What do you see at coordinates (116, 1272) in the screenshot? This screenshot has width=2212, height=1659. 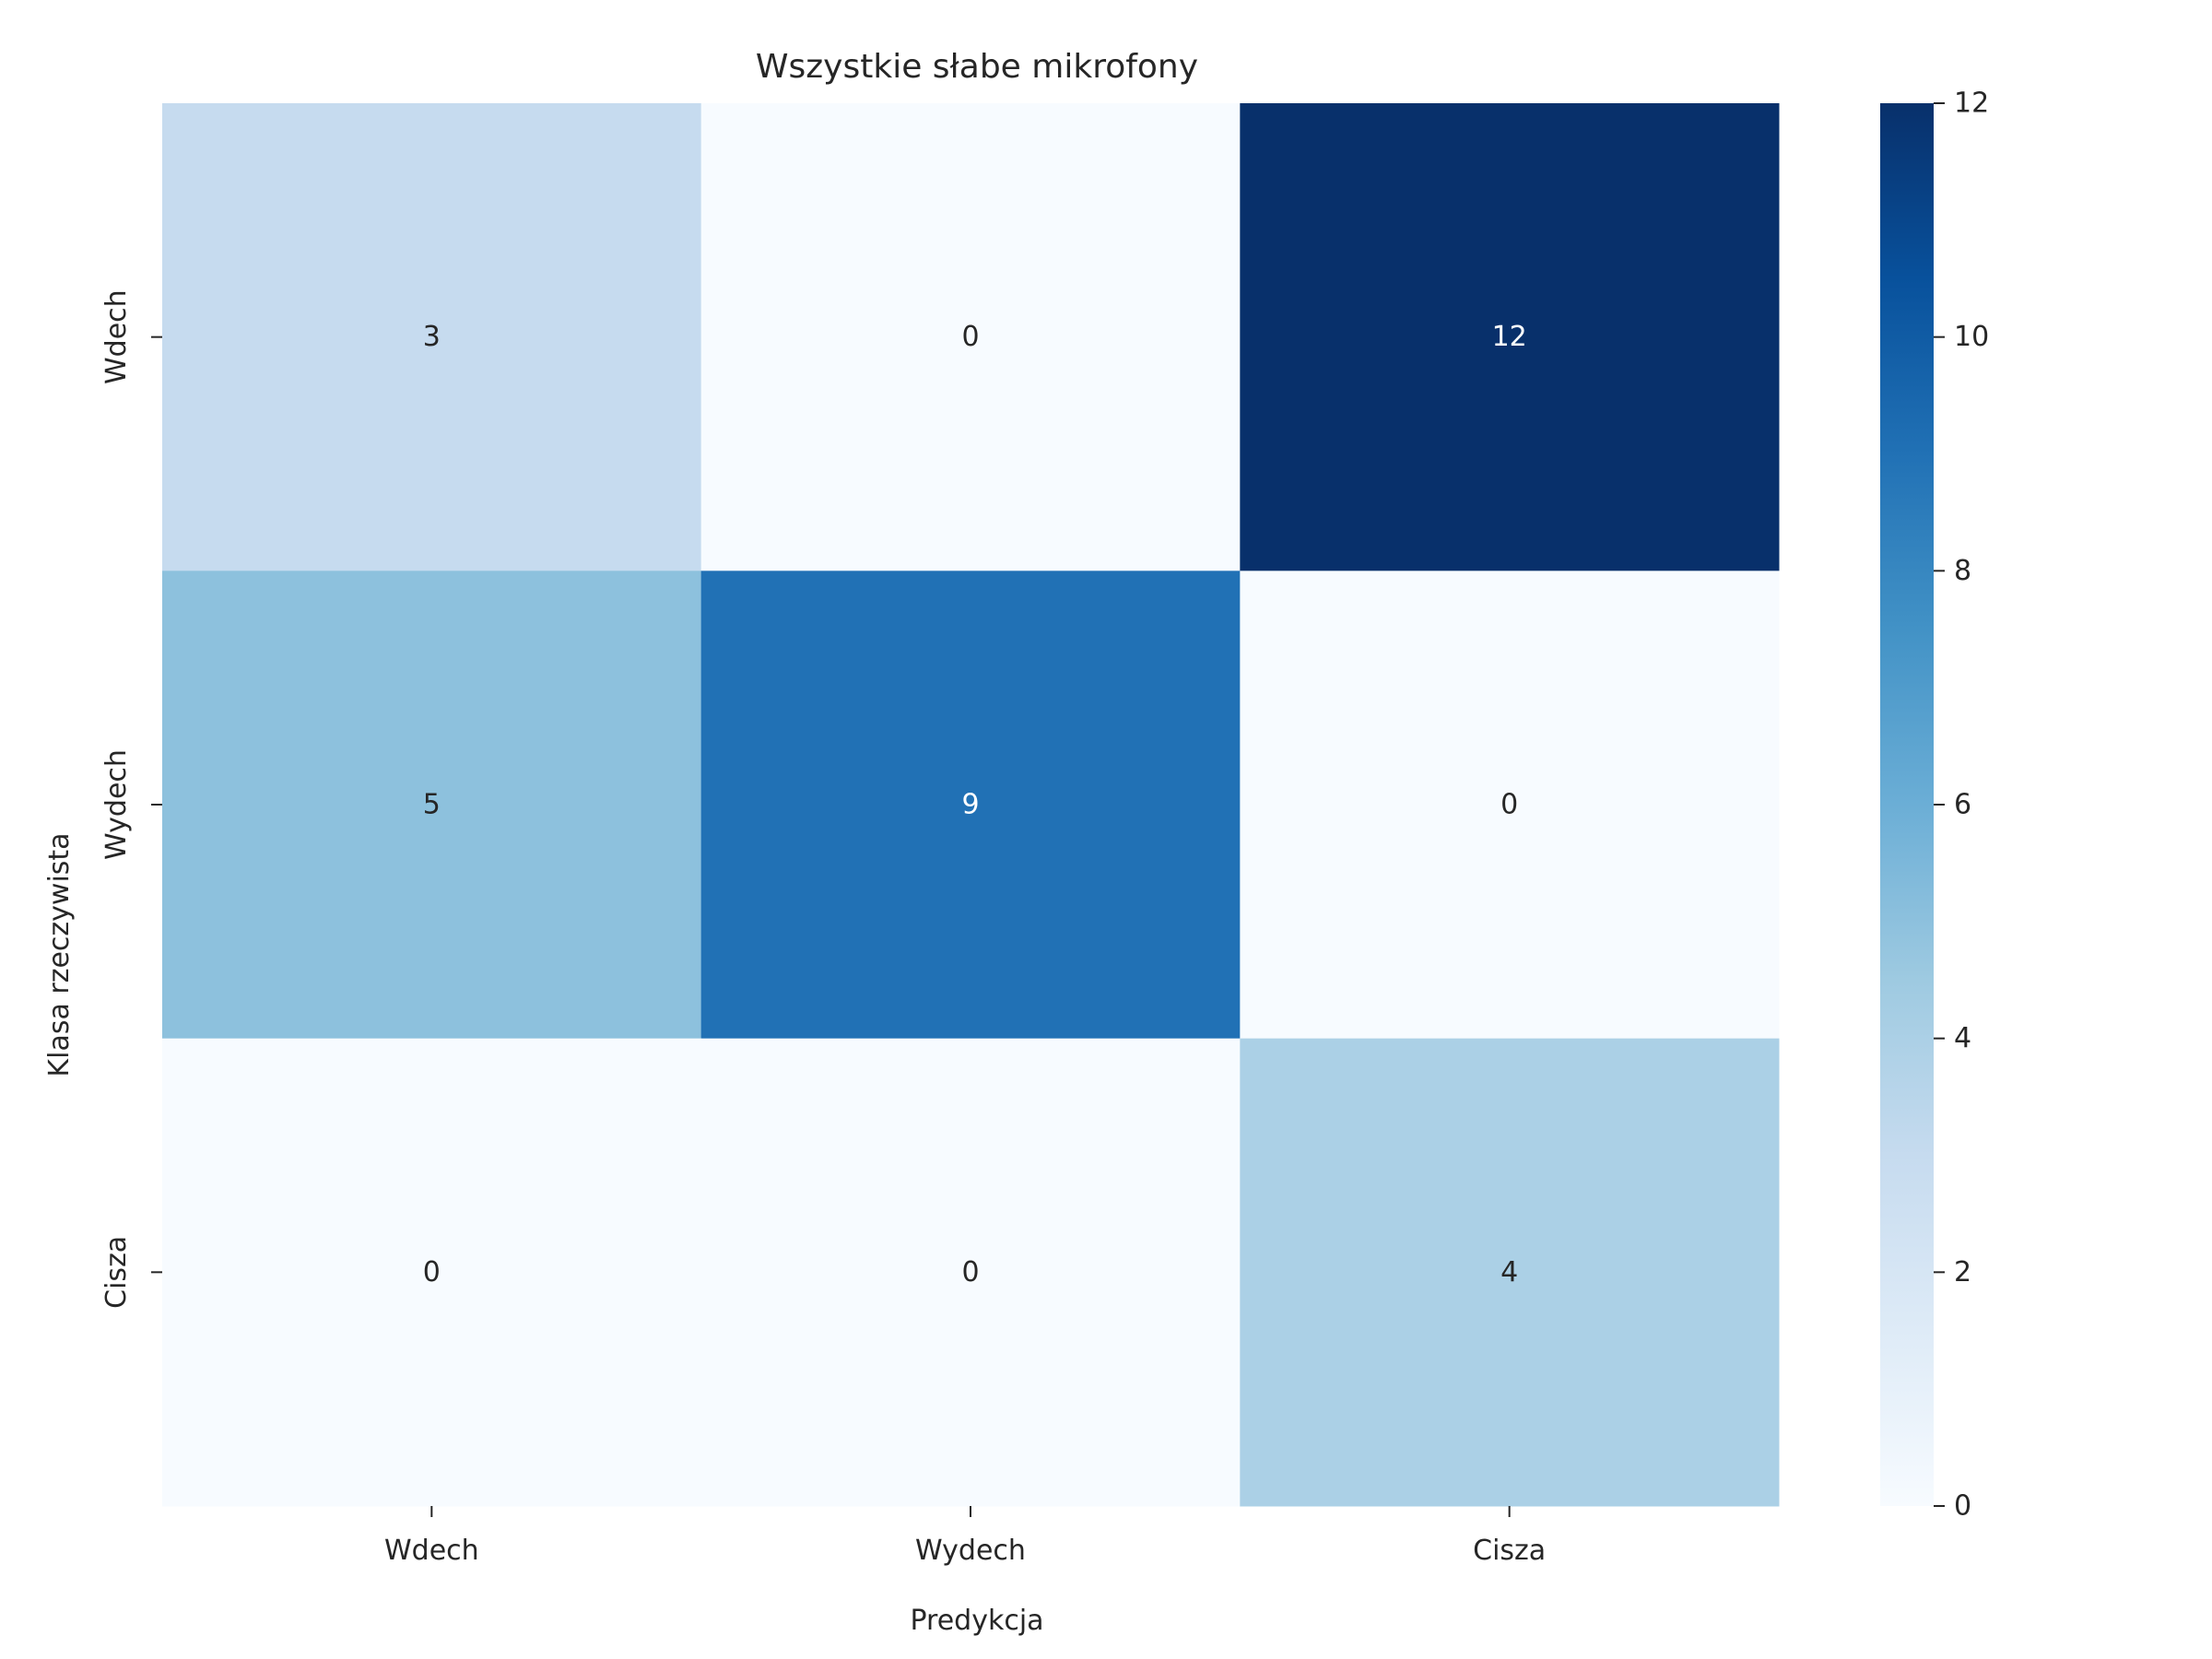 I see `y-tick-label: Cisza` at bounding box center [116, 1272].